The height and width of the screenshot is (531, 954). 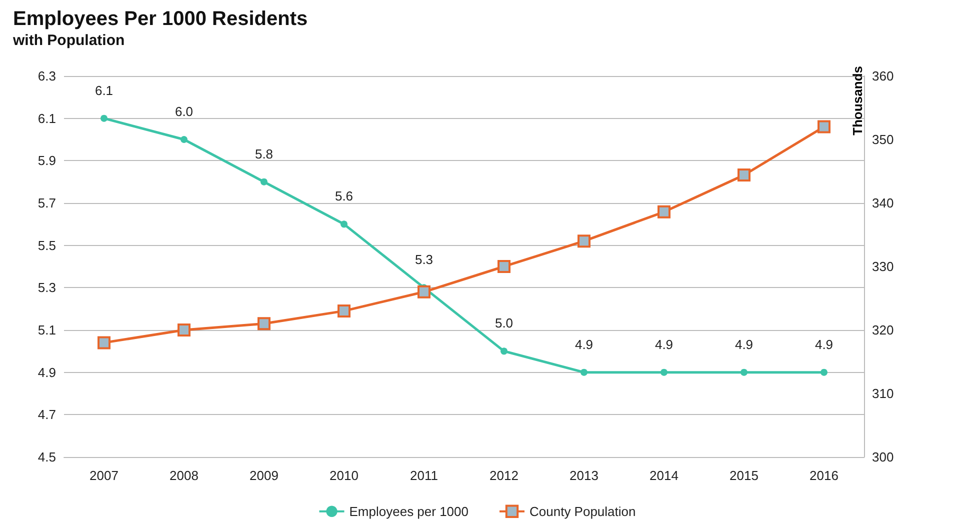 I want to click on y-tick-label: 5.3, so click(x=47, y=288).